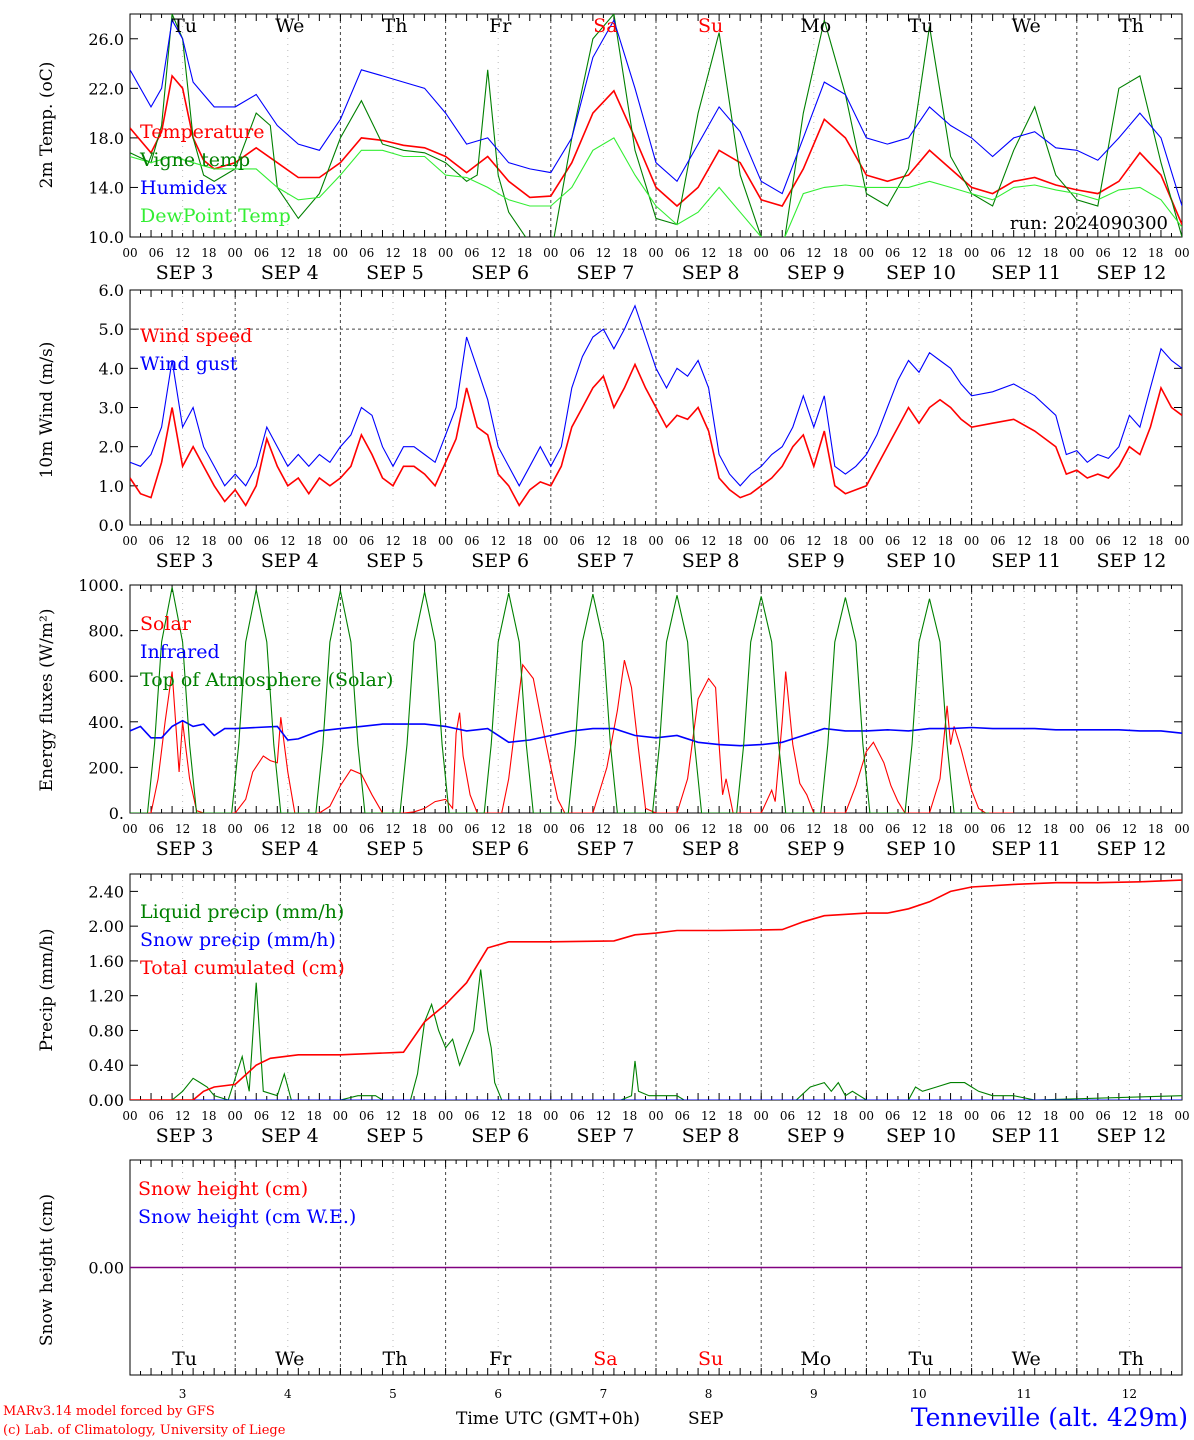  Describe the element at coordinates (1026, 561) in the screenshot. I see `date-label: SEP 11` at that location.